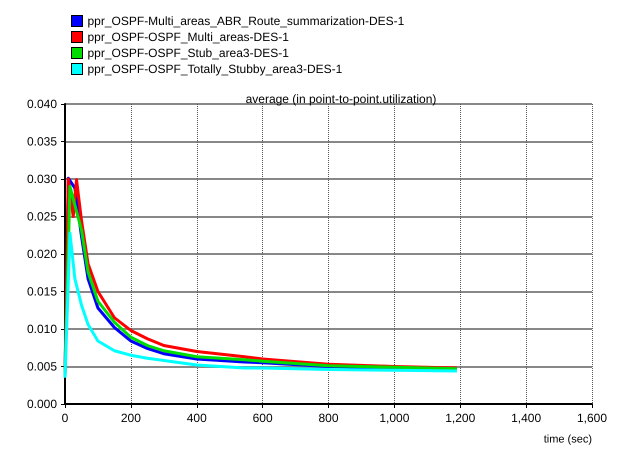 Image resolution: width=626 pixels, height=462 pixels. What do you see at coordinates (394, 418) in the screenshot?
I see `x-tick-label: 1,000` at bounding box center [394, 418].